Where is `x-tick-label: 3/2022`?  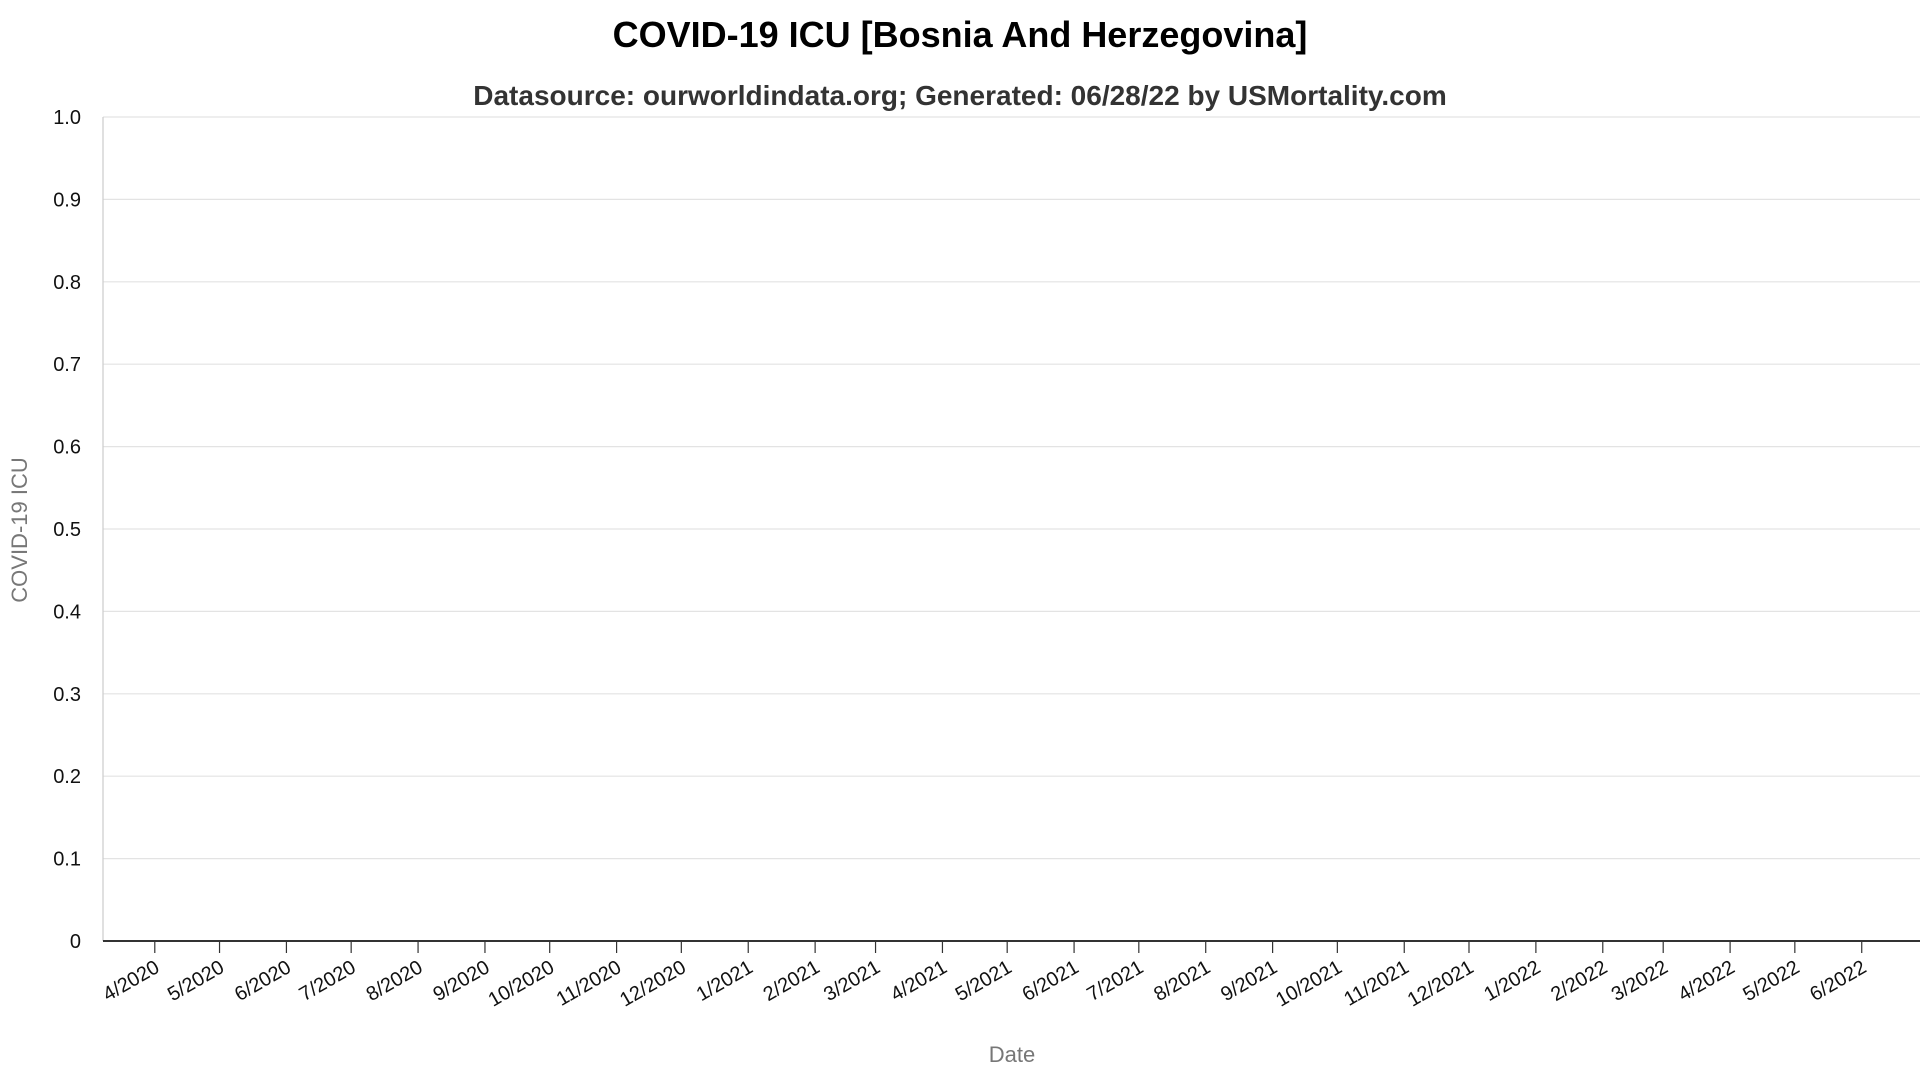
x-tick-label: 3/2022 is located at coordinates (1640, 981).